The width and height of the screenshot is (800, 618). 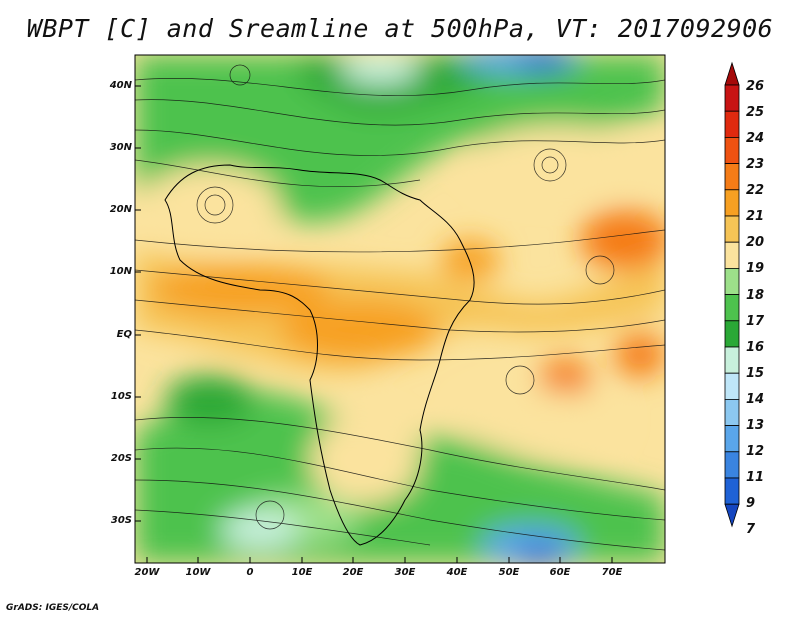 What do you see at coordinates (755, 112) in the screenshot?
I see `colorbar-label: 25` at bounding box center [755, 112].